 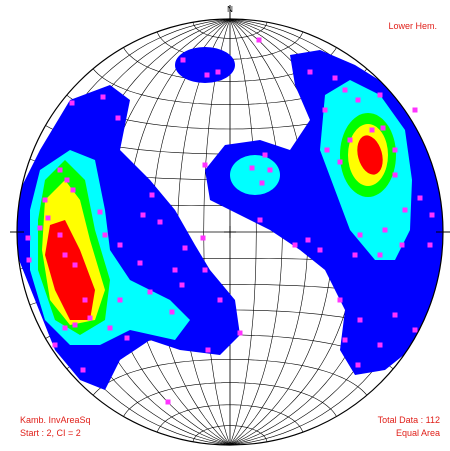 I want to click on total-label: Total Data : 112, so click(x=409, y=420).